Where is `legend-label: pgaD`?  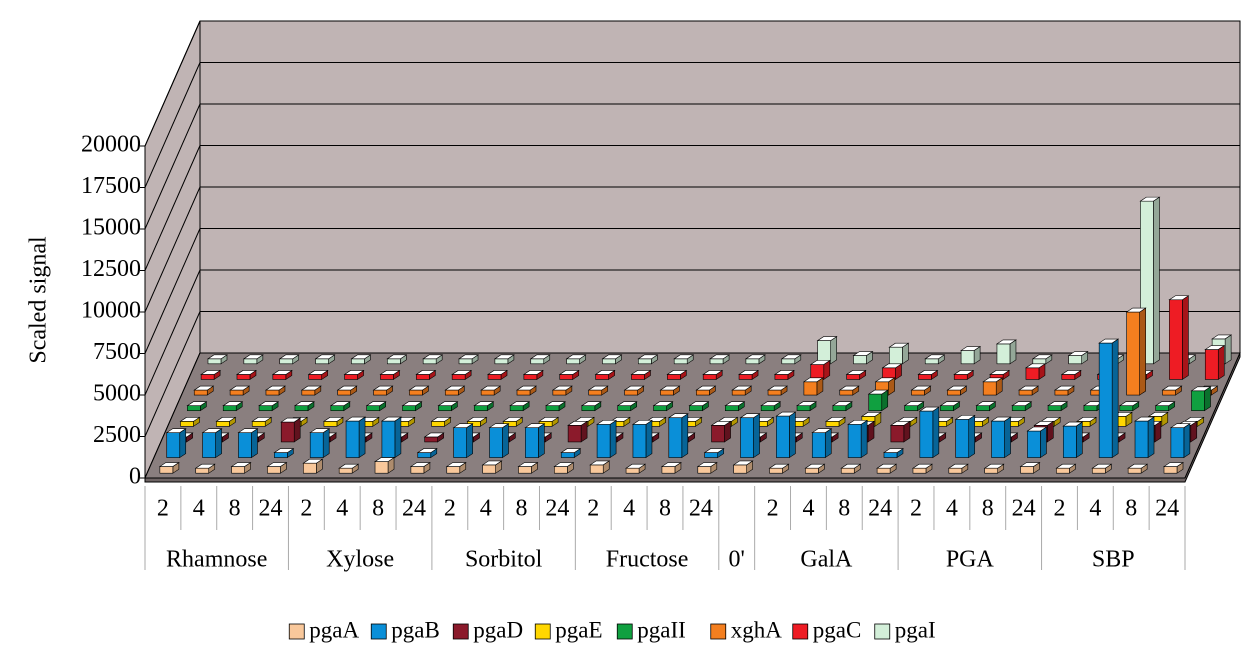
legend-label: pgaD is located at coordinates (498, 629).